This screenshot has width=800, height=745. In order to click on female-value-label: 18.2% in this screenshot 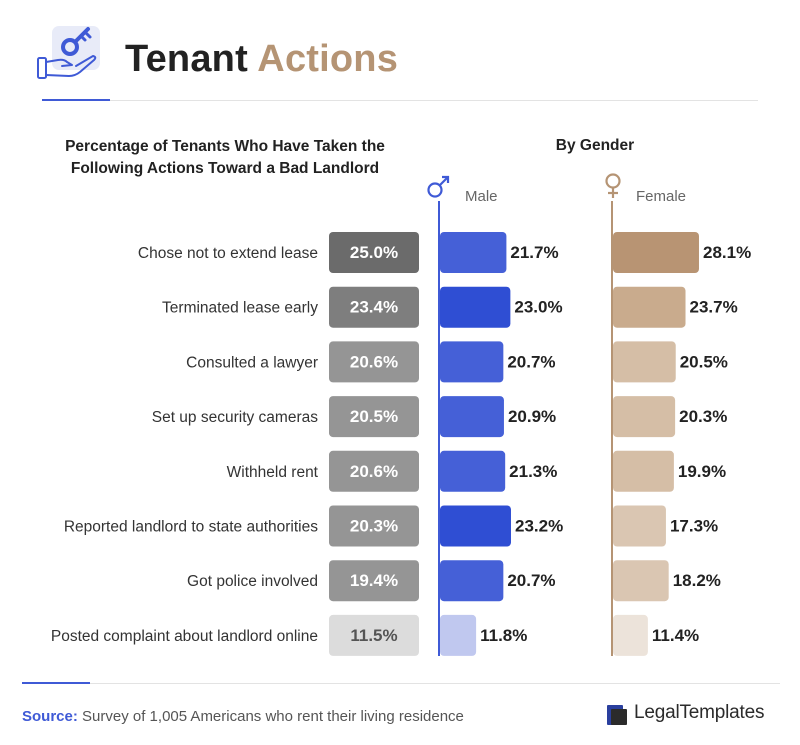, I will do `click(697, 580)`.